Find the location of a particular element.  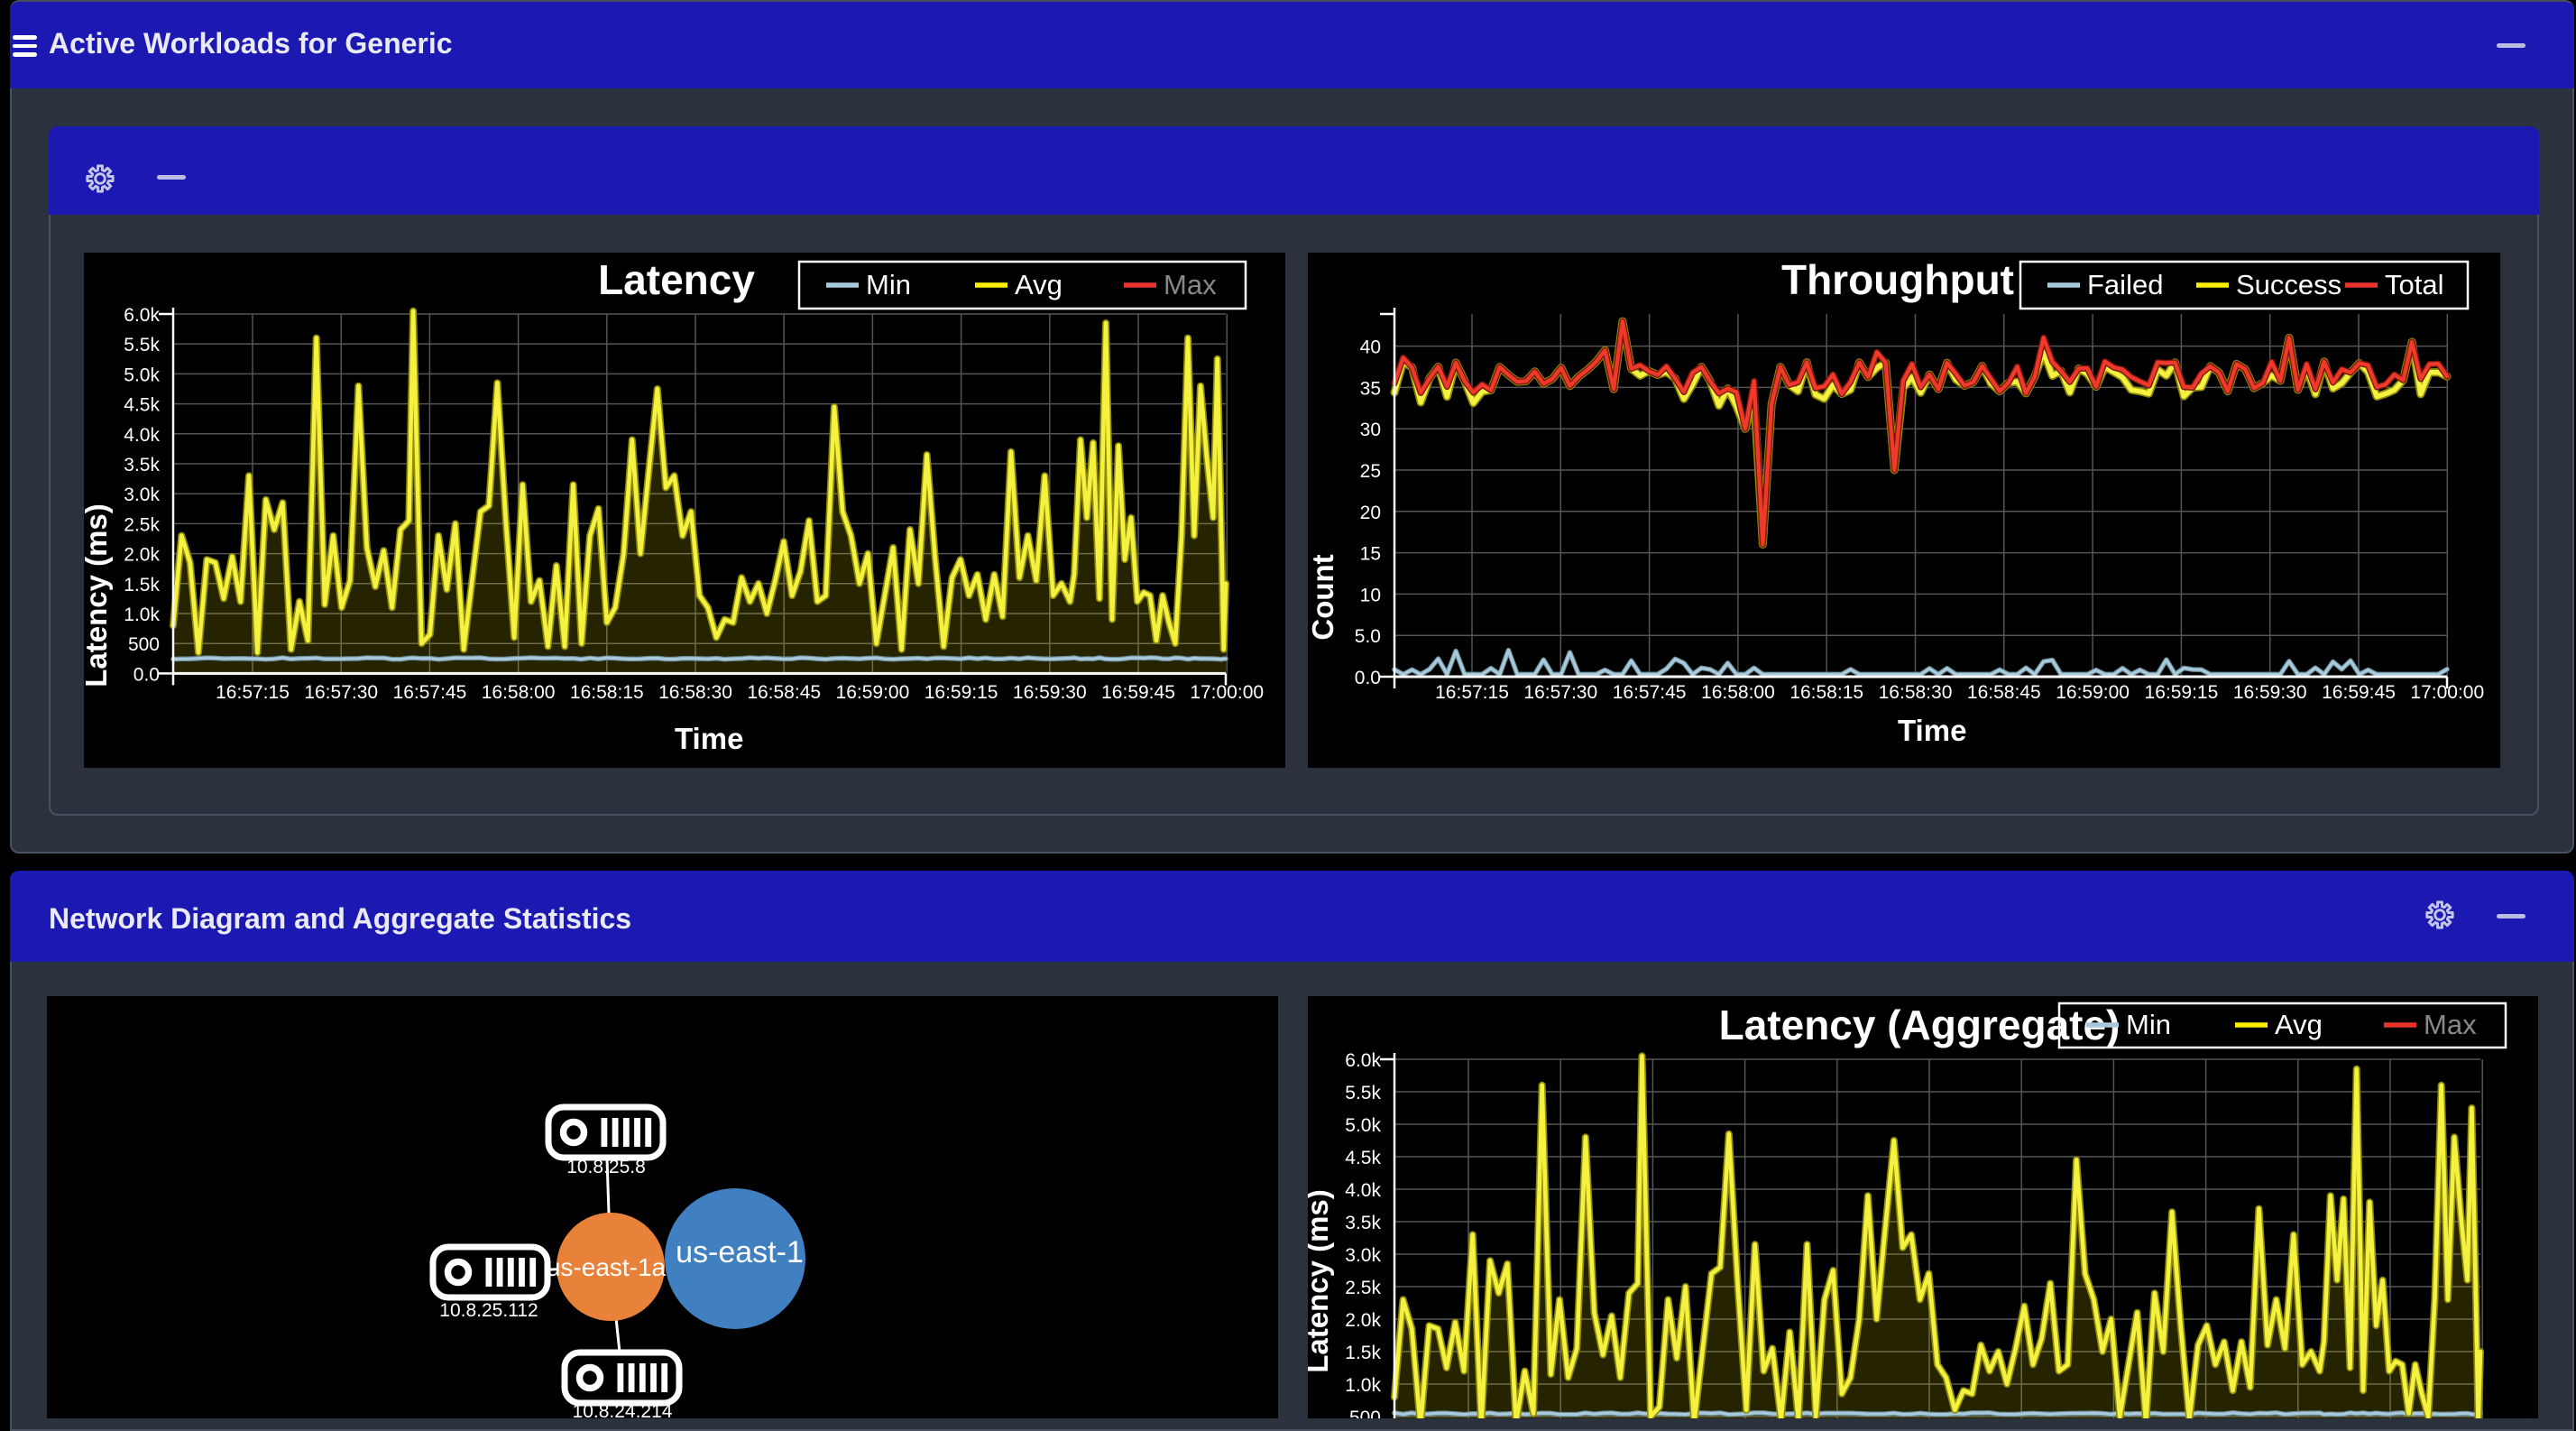

svg-text: Failed is located at coordinates (2125, 284).